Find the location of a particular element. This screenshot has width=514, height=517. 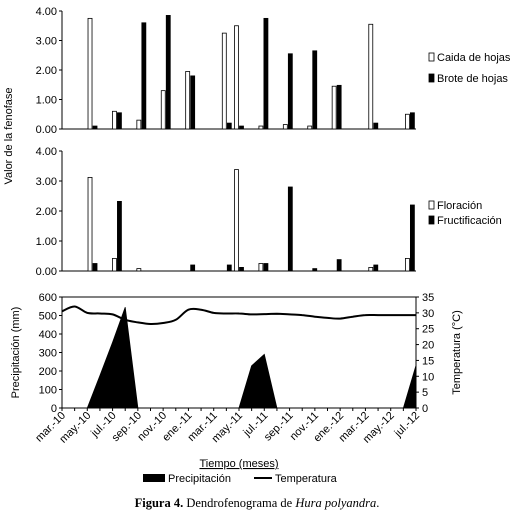

left-y-tick-label: 100 is located at coordinates (48, 391).